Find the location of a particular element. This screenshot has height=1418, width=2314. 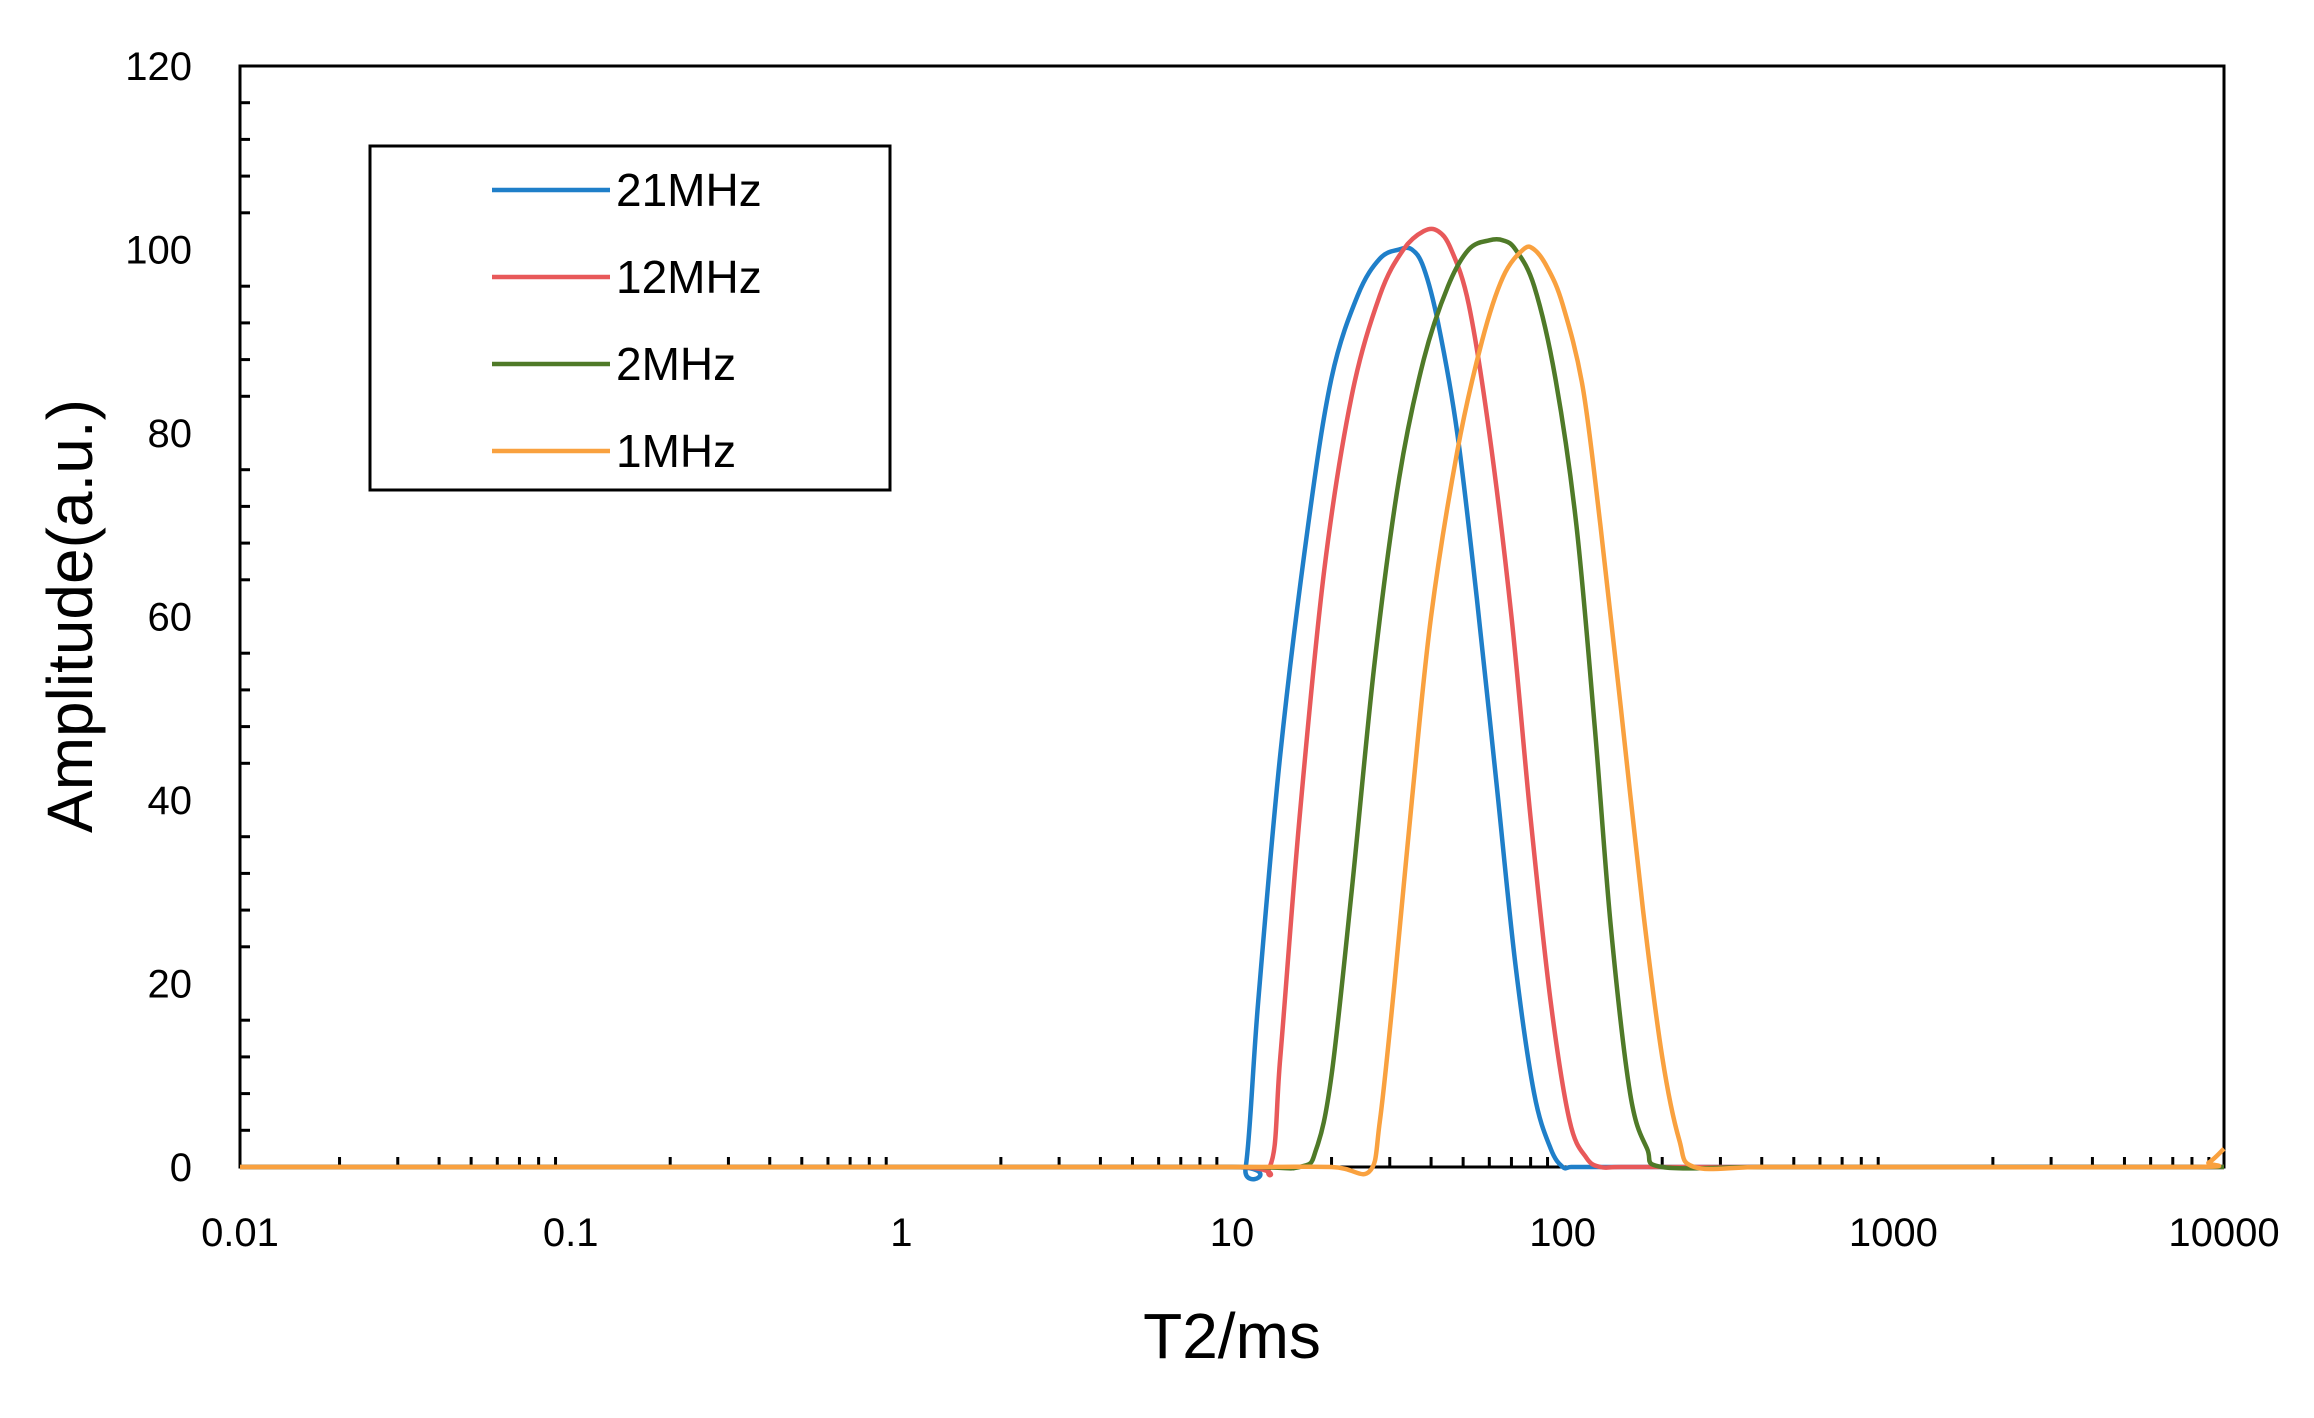

x-tick-label: 1000 is located at coordinates (1893, 1233).